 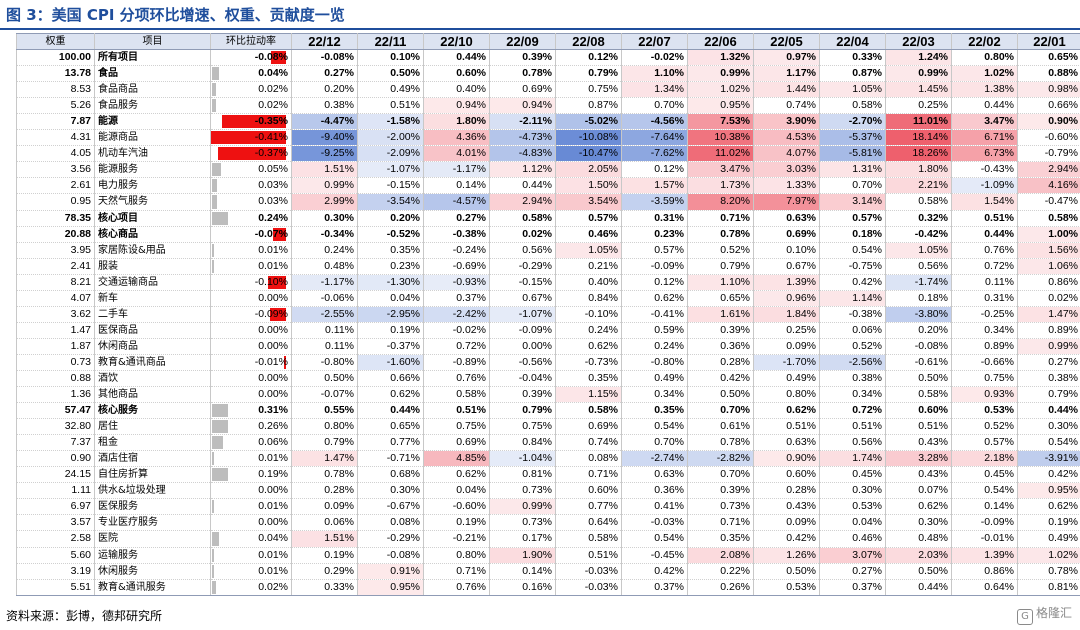 I want to click on mom-value-cell: -0.60%, so click(x=456, y=507).